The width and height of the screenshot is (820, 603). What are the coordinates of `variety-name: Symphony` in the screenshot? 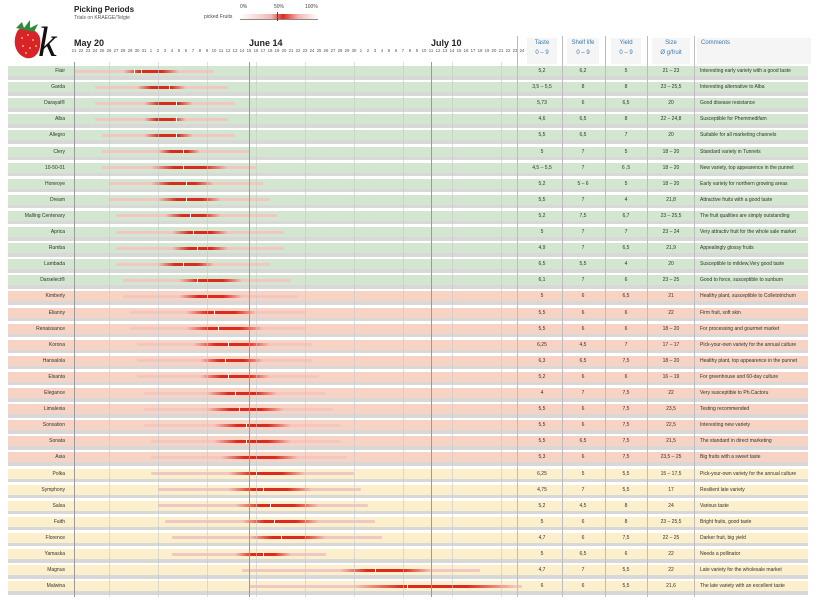 It's located at (53, 489).